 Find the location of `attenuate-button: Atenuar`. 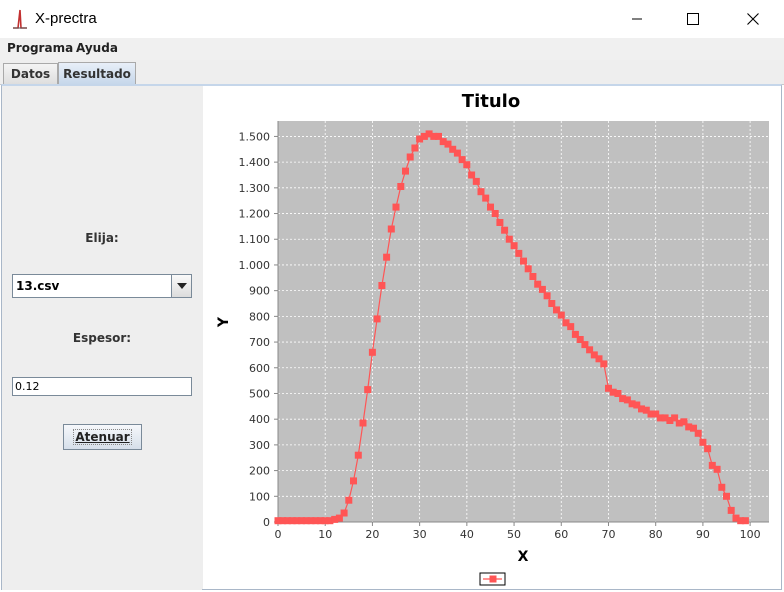

attenuate-button: Atenuar is located at coordinates (102, 437).